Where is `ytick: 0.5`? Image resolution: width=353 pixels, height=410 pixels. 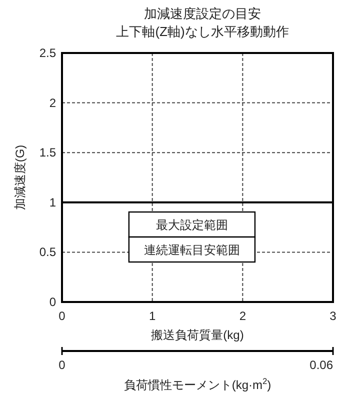
ytick: 0.5 is located at coordinates (47, 252).